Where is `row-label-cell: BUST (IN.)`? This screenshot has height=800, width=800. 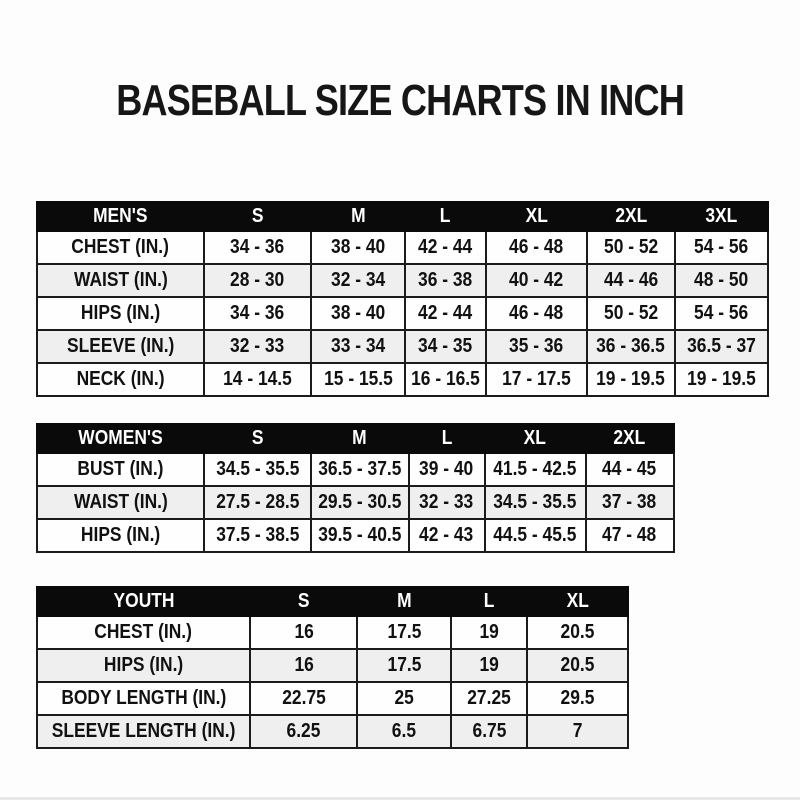
row-label-cell: BUST (IN.) is located at coordinates (120, 469).